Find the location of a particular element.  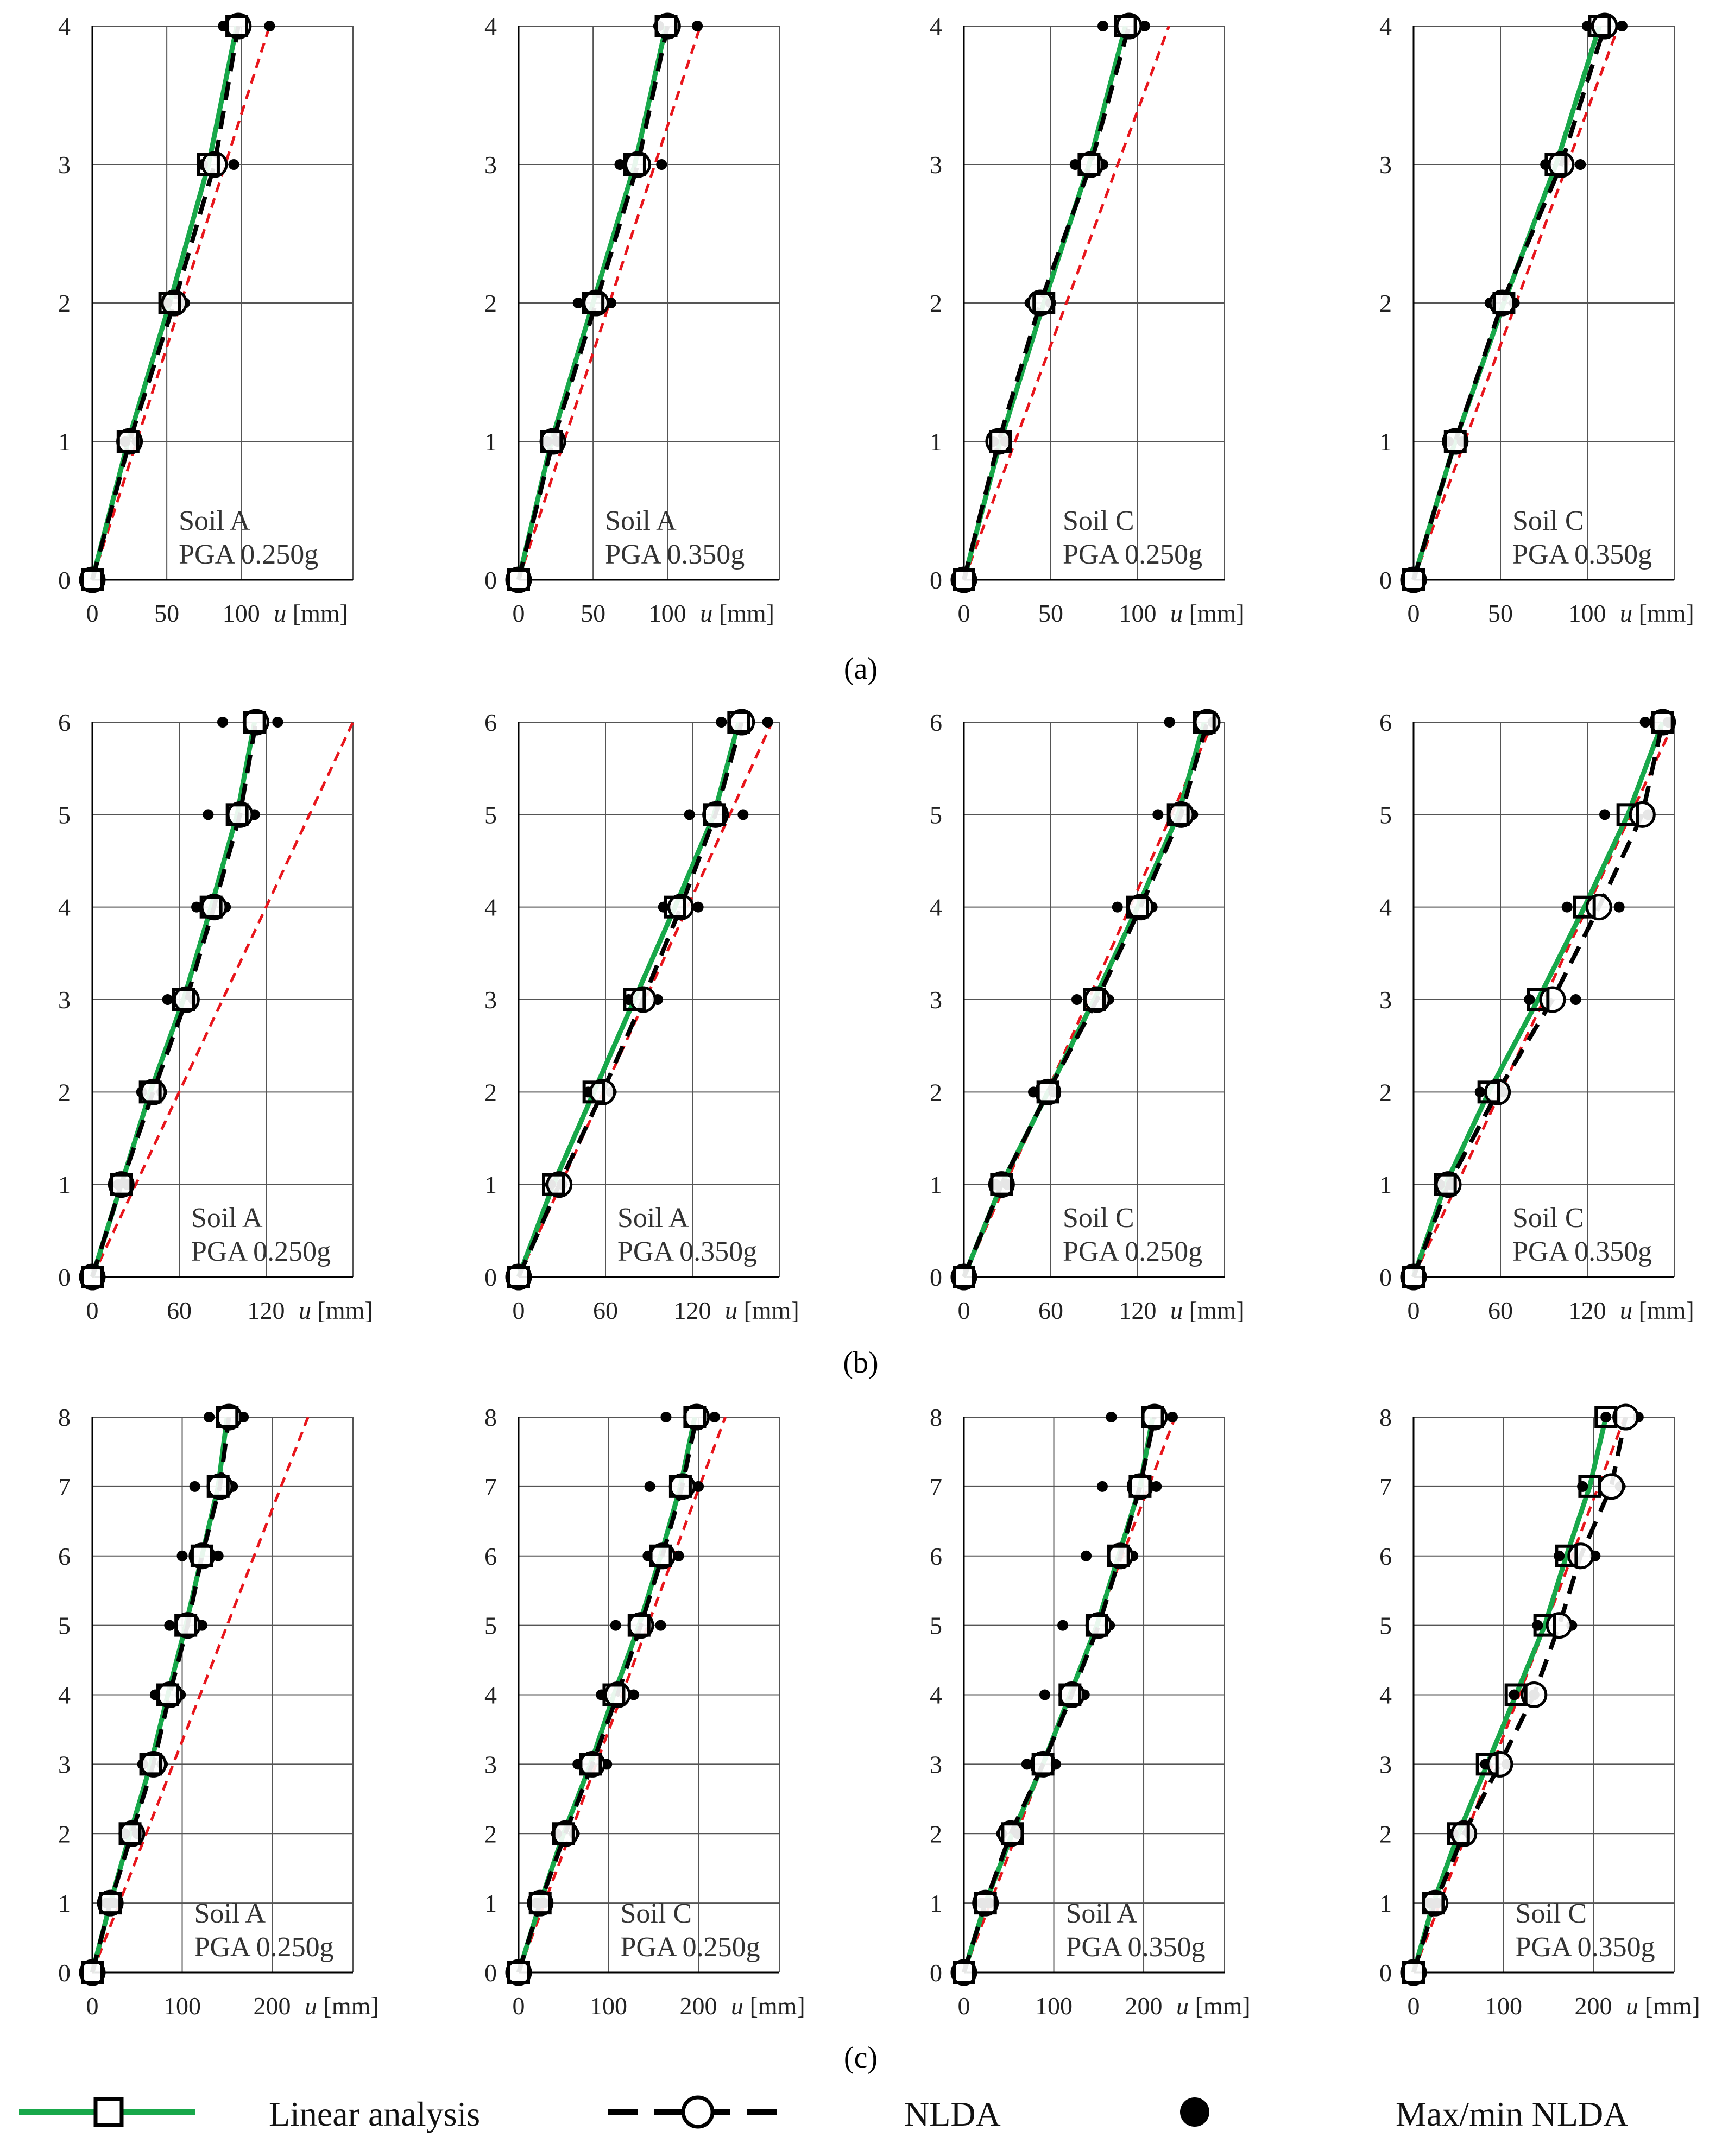

panel-label-c: (c) is located at coordinates (861, 2058).